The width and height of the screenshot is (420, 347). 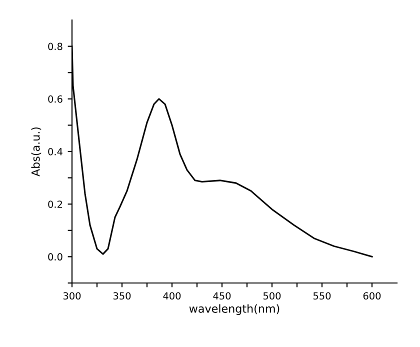 I want to click on y-axis-title: Abs(a.u.), so click(x=36, y=151).